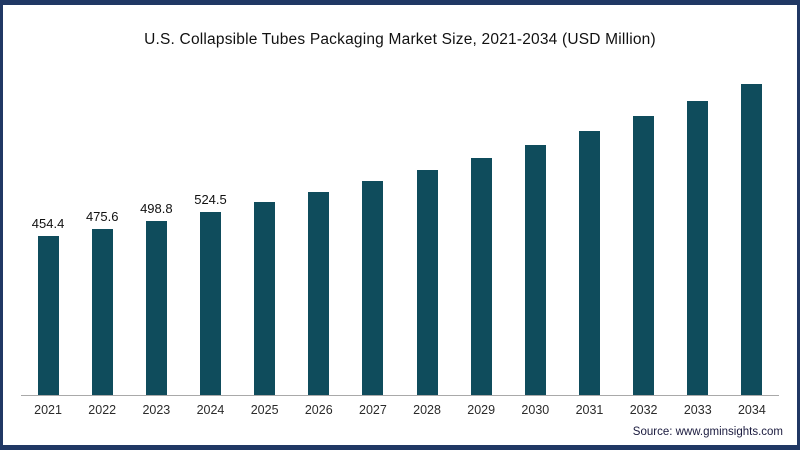 This screenshot has width=800, height=450. What do you see at coordinates (535, 410) in the screenshot?
I see `x-axis-label: 2030` at bounding box center [535, 410].